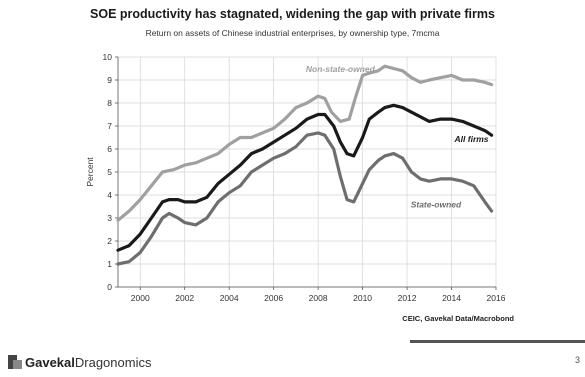 The height and width of the screenshot is (377, 585). I want to click on x-tick-label: 2010, so click(362, 298).